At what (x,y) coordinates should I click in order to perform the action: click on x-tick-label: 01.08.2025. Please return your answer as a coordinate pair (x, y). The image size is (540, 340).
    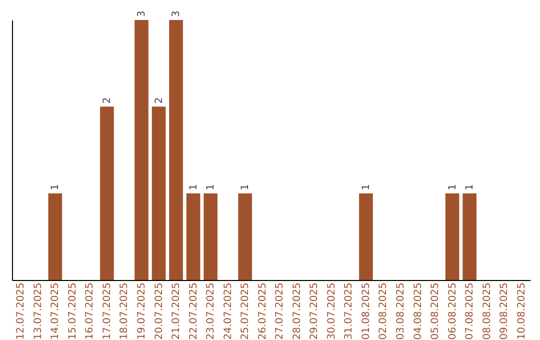
    Looking at the image, I should click on (366, 311).